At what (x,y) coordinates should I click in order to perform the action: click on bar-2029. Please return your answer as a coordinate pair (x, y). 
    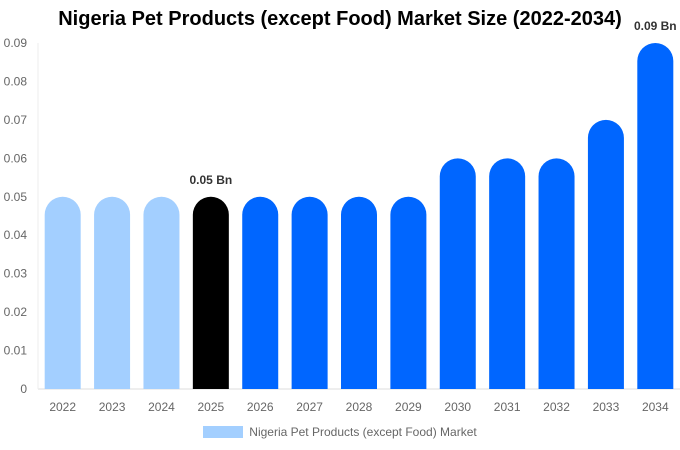
    Looking at the image, I should click on (408, 292).